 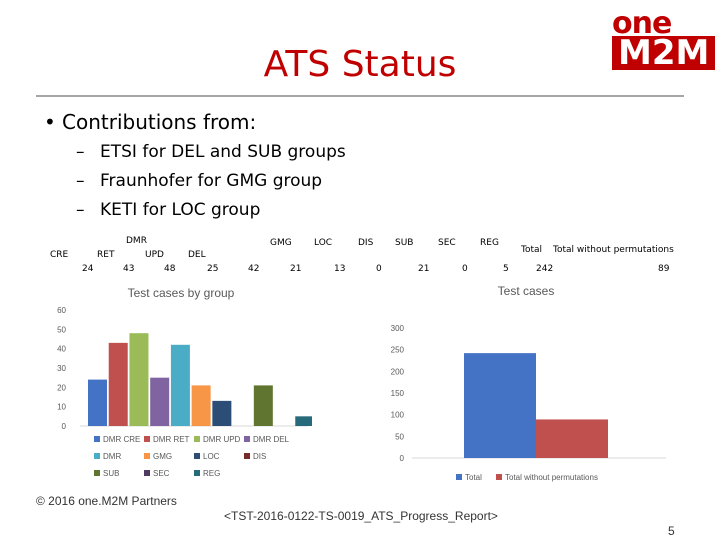 I want to click on legend-label: Total, so click(x=473, y=477).